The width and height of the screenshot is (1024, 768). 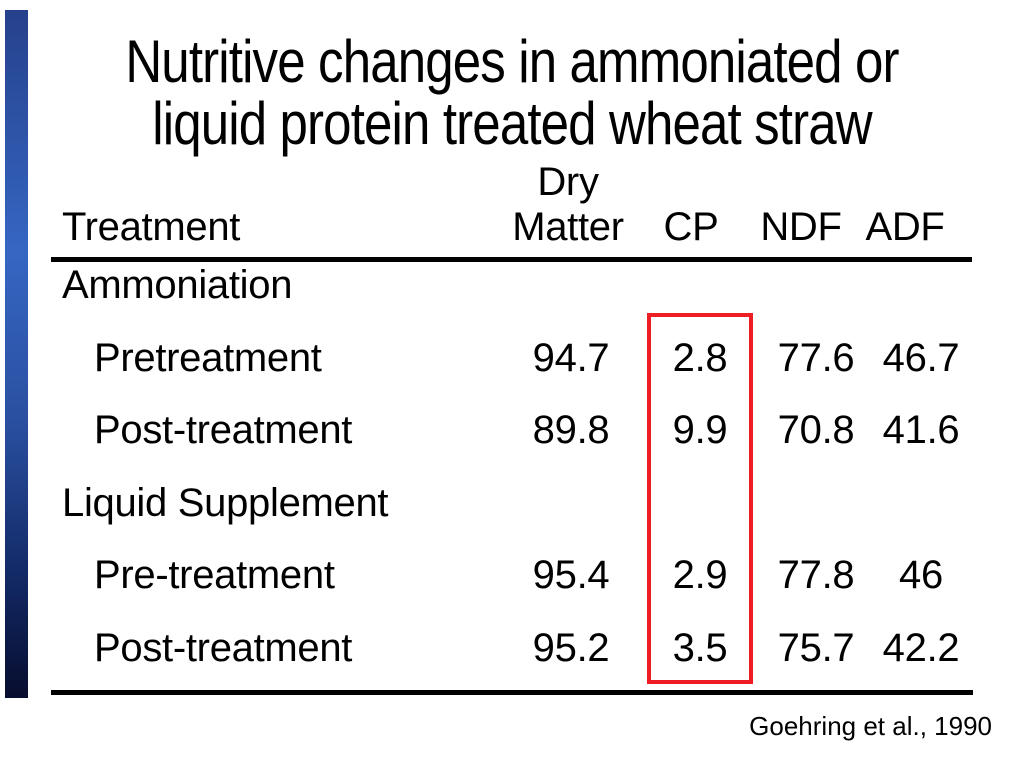 What do you see at coordinates (816, 575) in the screenshot?
I see `cell-ndf: 77.8` at bounding box center [816, 575].